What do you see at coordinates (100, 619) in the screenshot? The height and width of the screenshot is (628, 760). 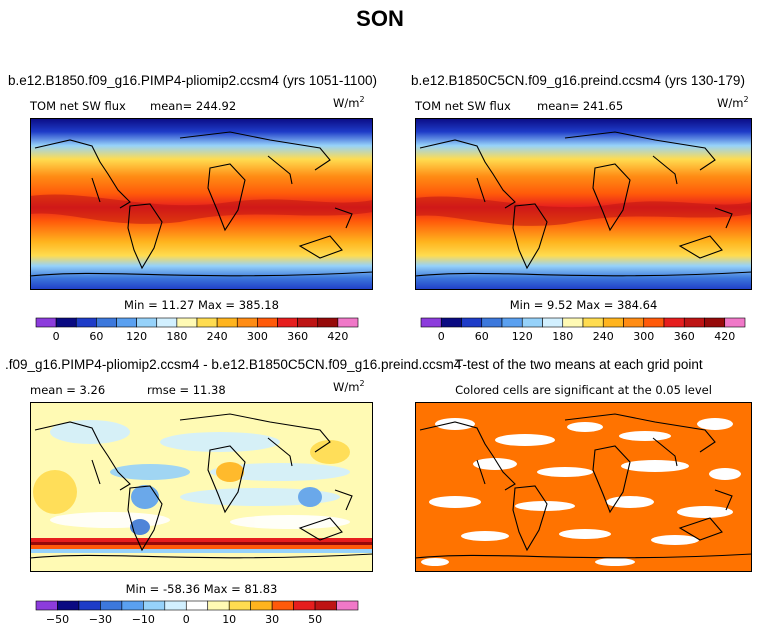 I see `colorbar-tick-label: −30` at bounding box center [100, 619].